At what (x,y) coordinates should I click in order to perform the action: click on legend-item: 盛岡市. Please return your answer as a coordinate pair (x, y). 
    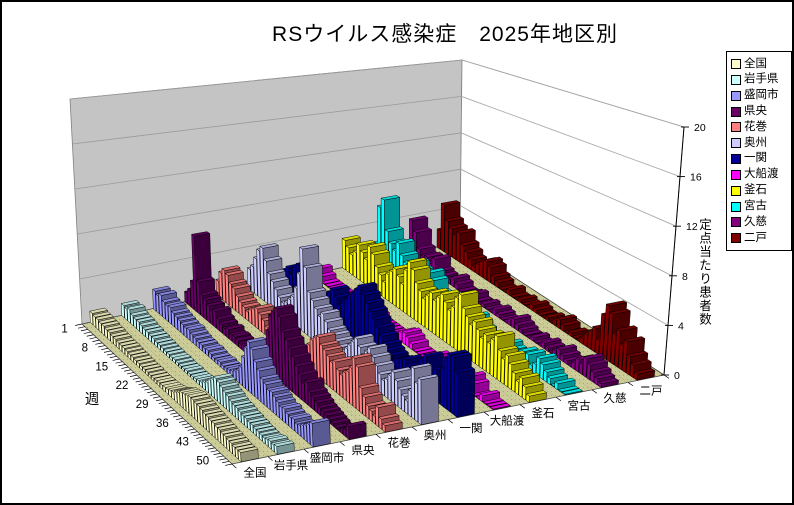
    Looking at the image, I should click on (760, 95).